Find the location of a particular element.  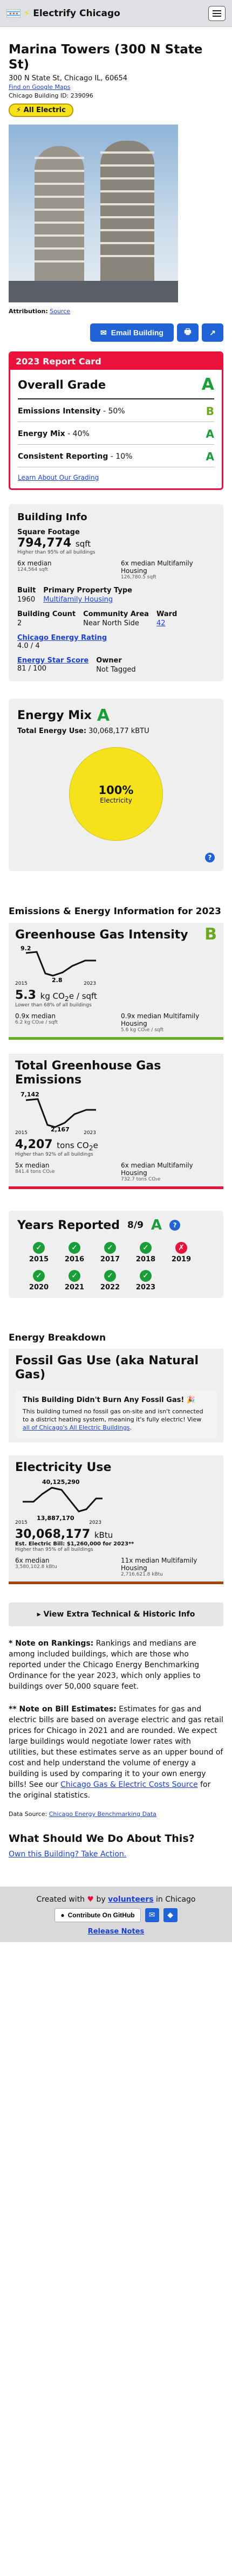

year-reported-2022: ✓ 2022 is located at coordinates (110, 1281).